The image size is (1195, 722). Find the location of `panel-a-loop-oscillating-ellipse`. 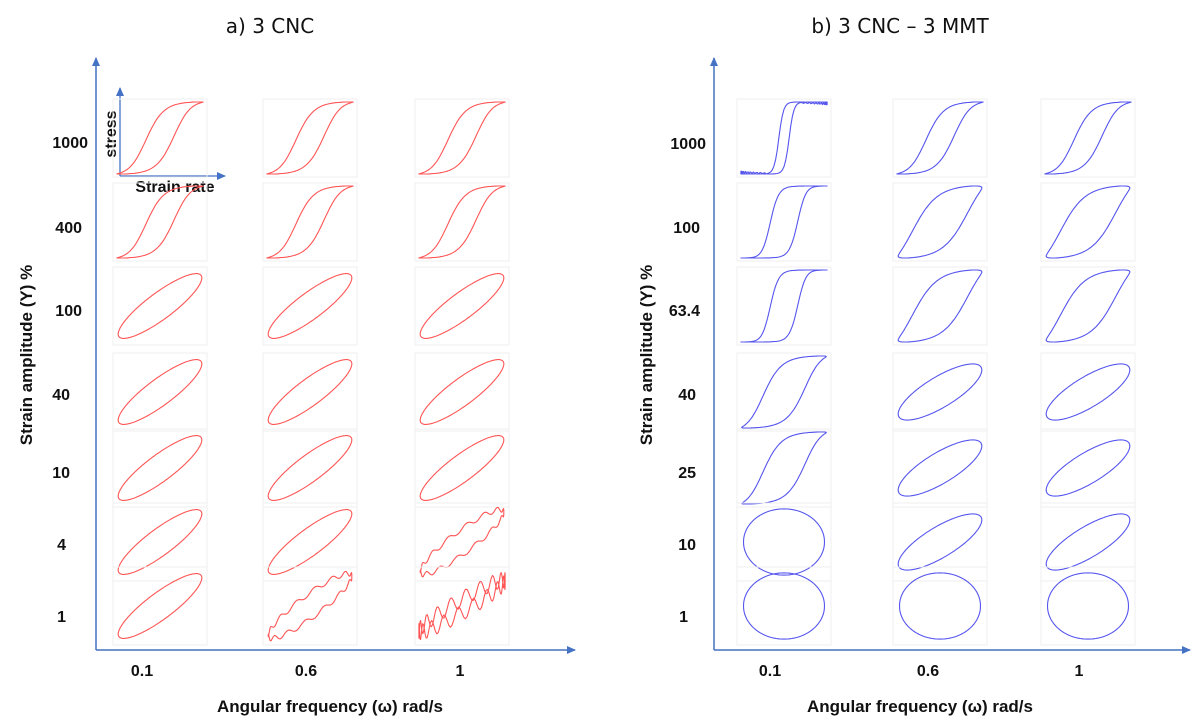

panel-a-loop-oscillating-ellipse is located at coordinates (462, 606).